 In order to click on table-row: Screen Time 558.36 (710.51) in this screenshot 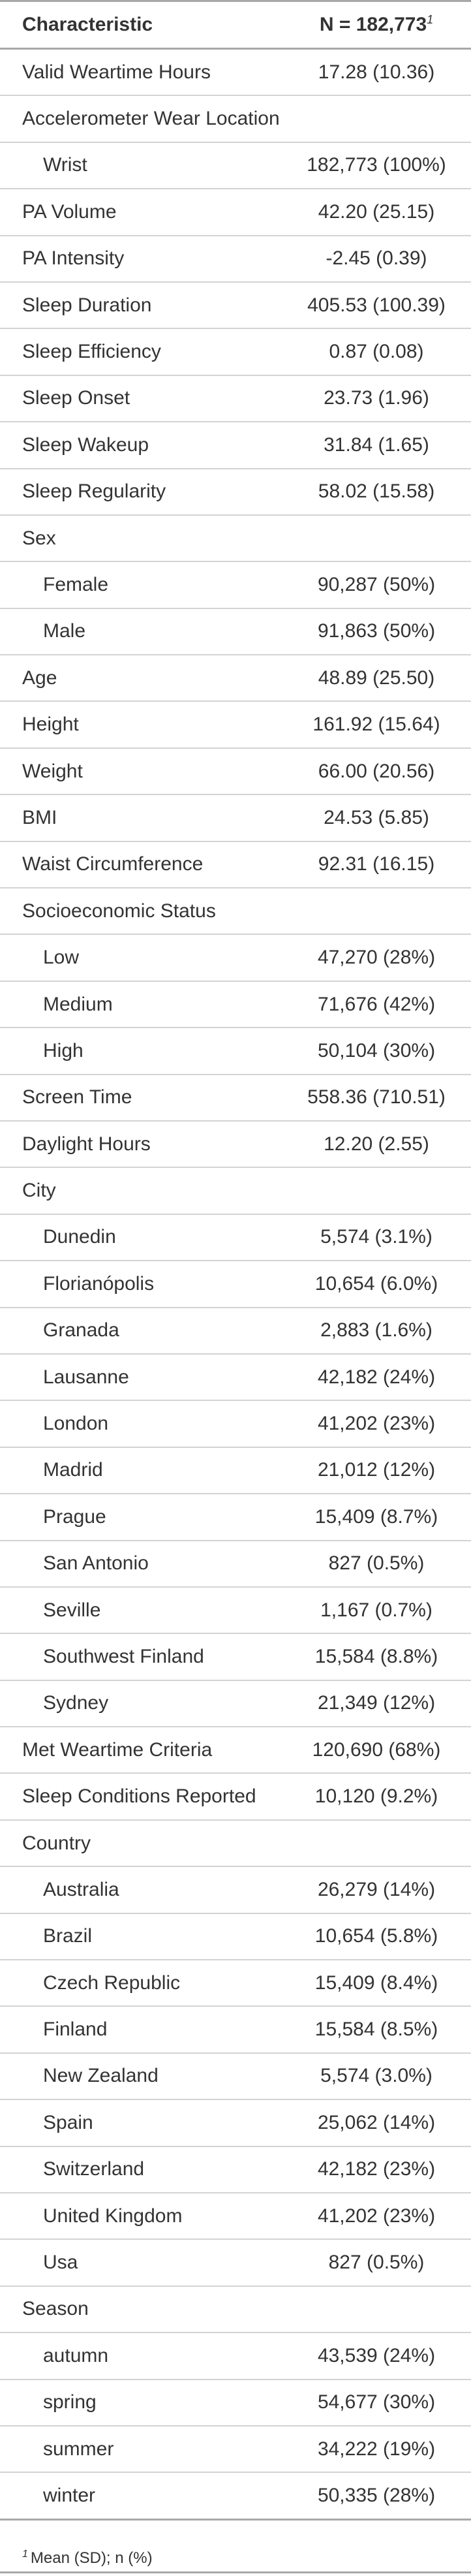, I will do `click(235, 1098)`.